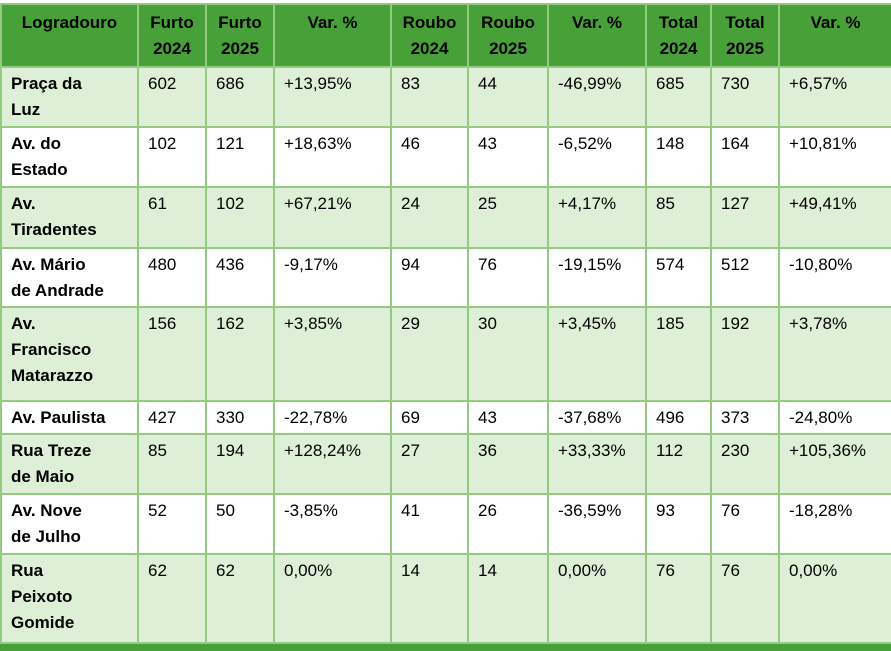 This screenshot has height=651, width=891. Describe the element at coordinates (508, 524) in the screenshot. I see `table-cell: 26` at that location.